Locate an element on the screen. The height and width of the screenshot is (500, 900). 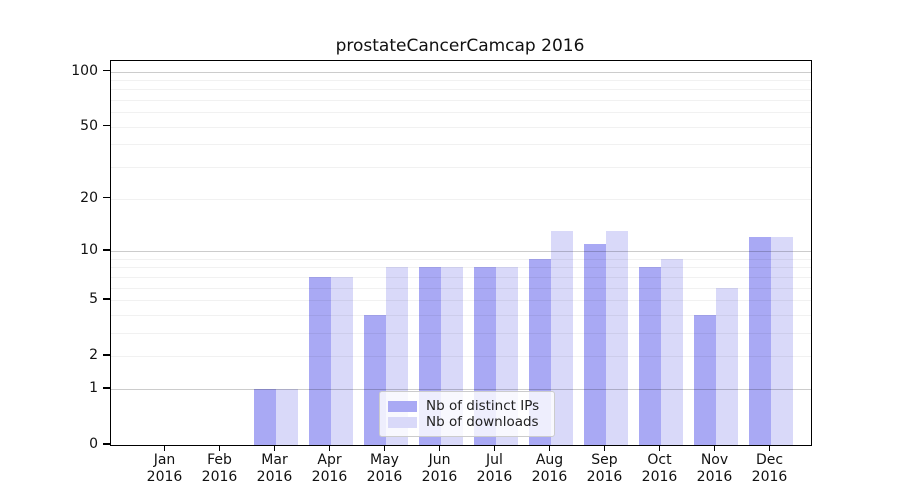
bar-downloads-apr is located at coordinates (341, 360).